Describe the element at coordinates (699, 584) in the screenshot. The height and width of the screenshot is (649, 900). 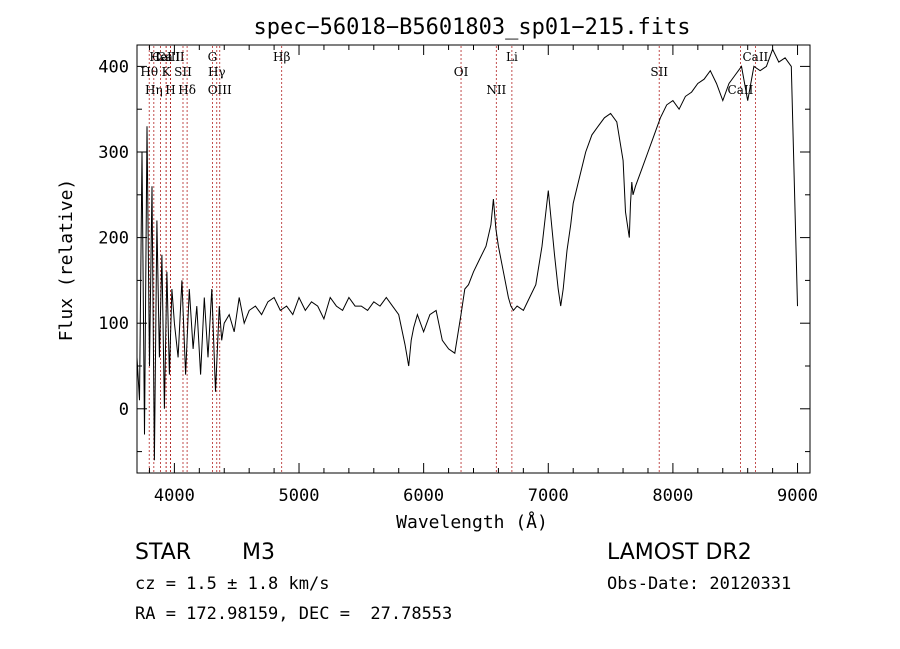
I see `observation-date: Obs-Date: 20120331` at that location.